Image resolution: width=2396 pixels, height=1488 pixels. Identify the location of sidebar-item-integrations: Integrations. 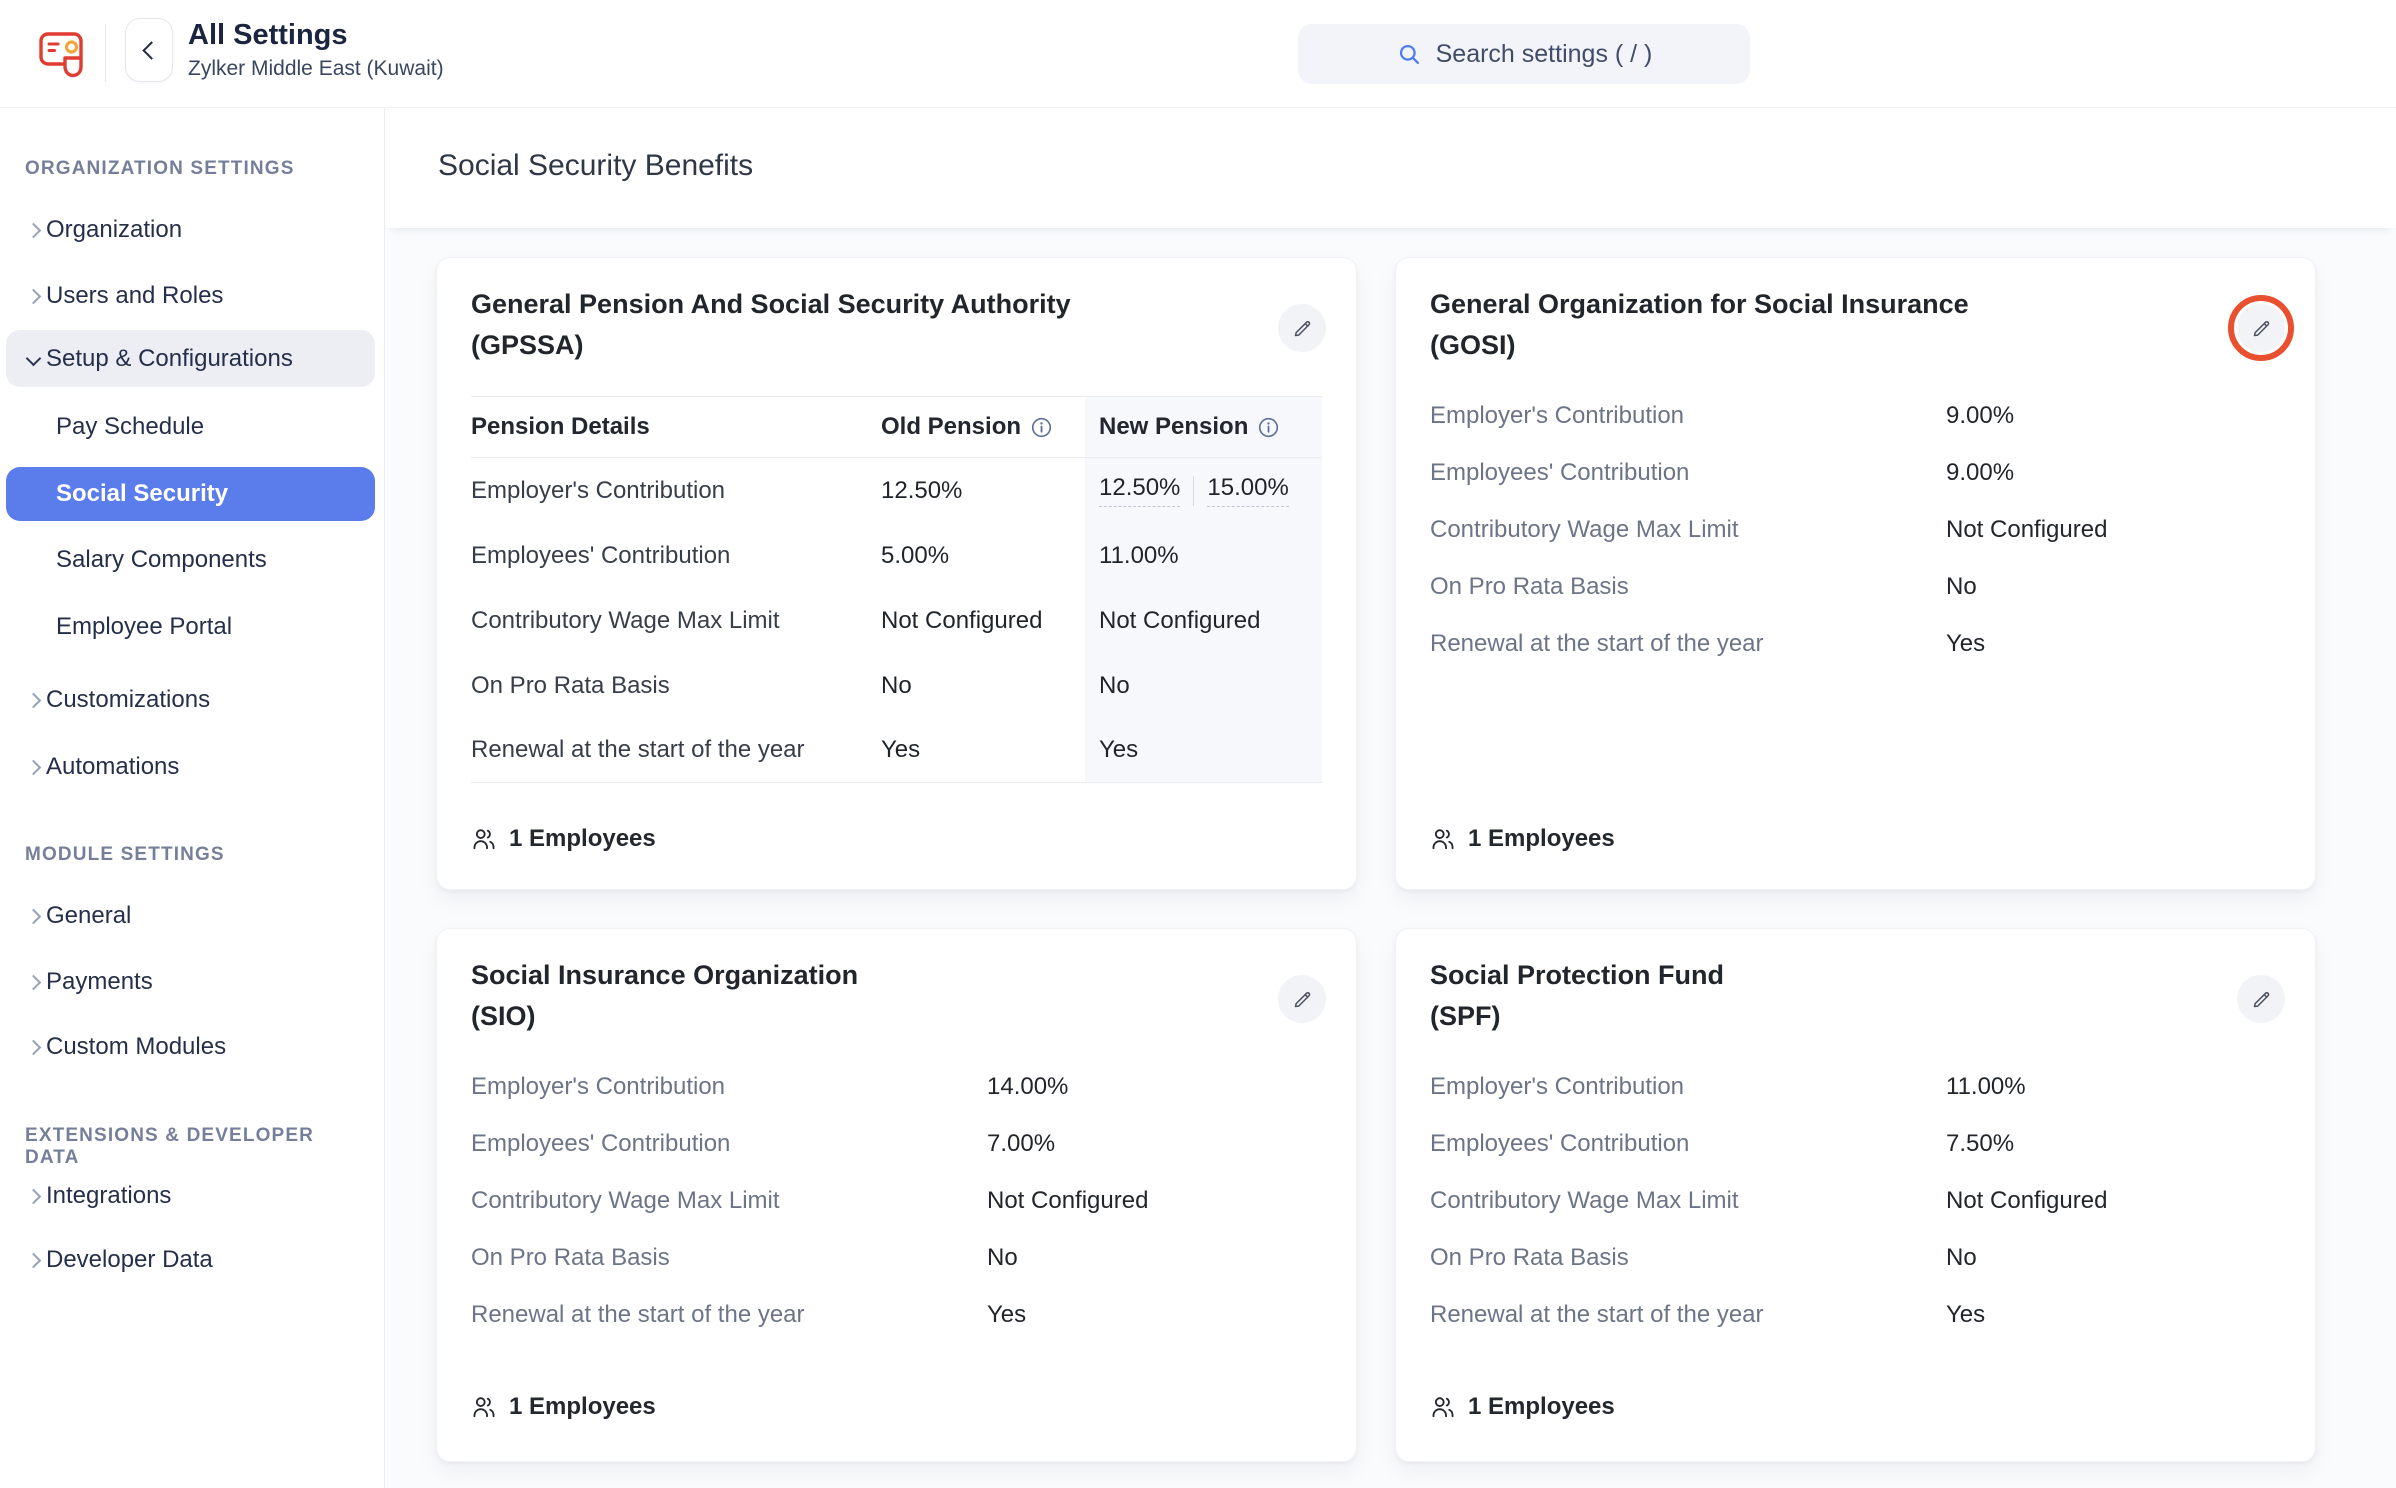
(190, 1196).